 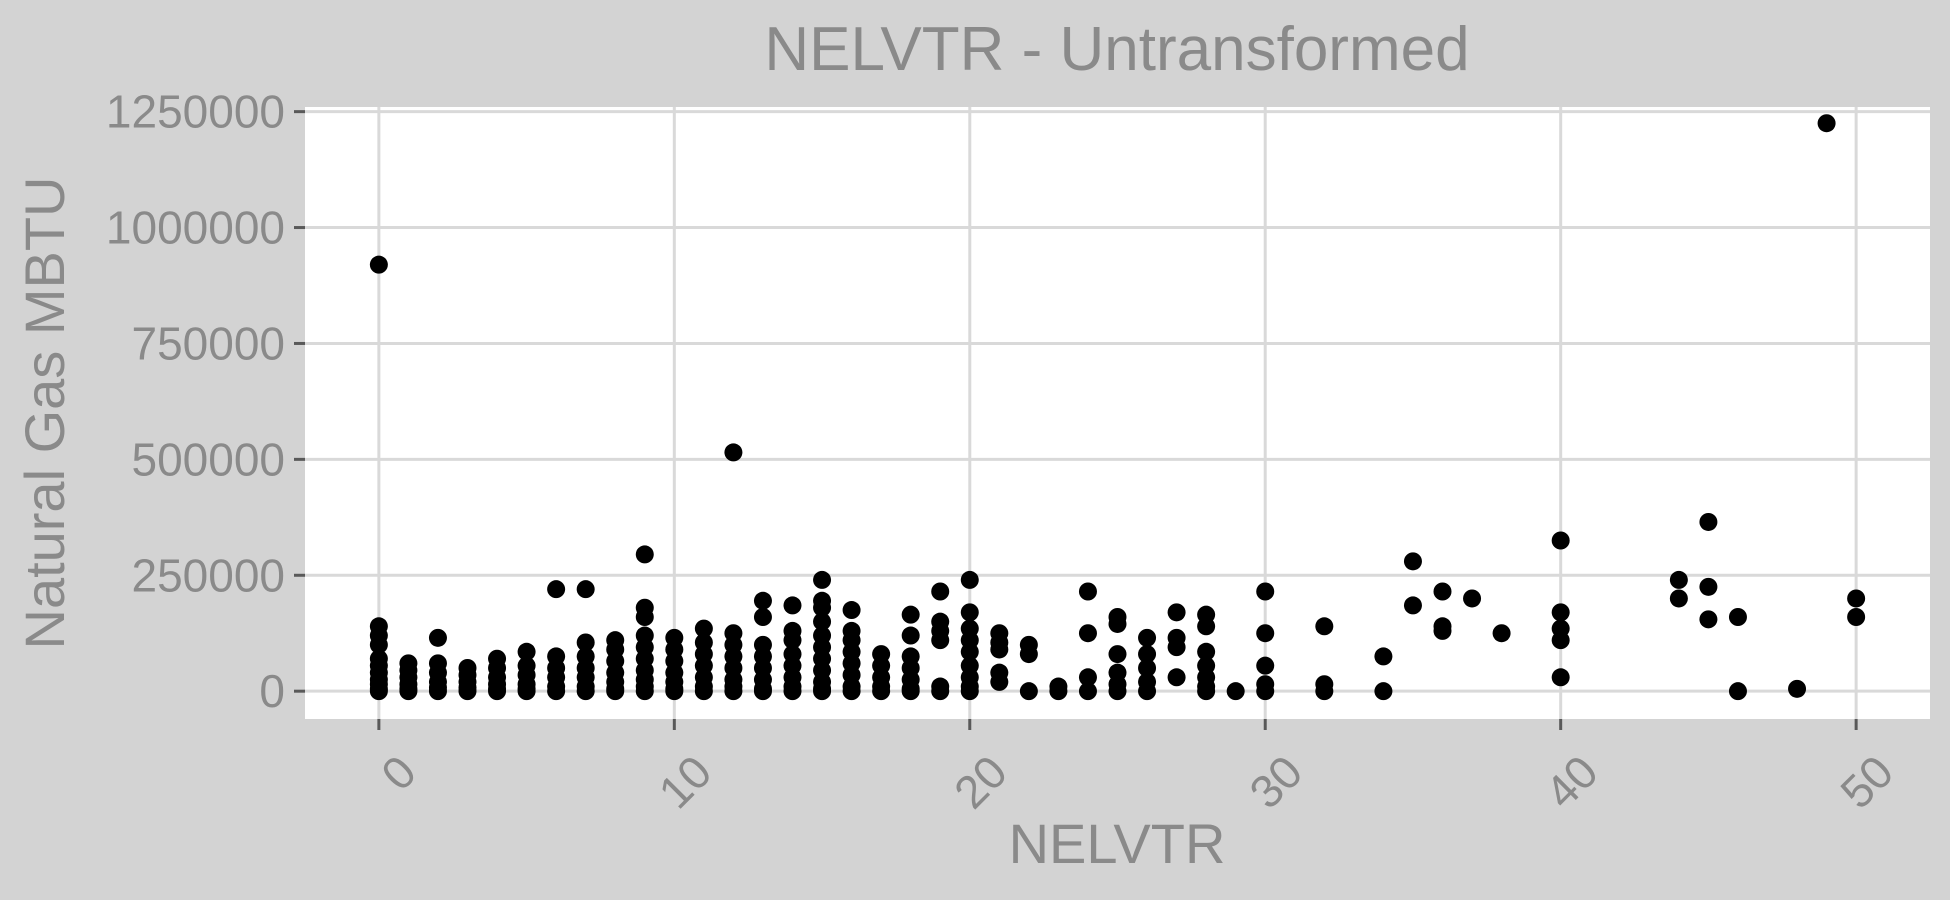 I want to click on y-tick-labels: 0 250000 500000 750000 1000000 1250000, so click(x=195, y=402).